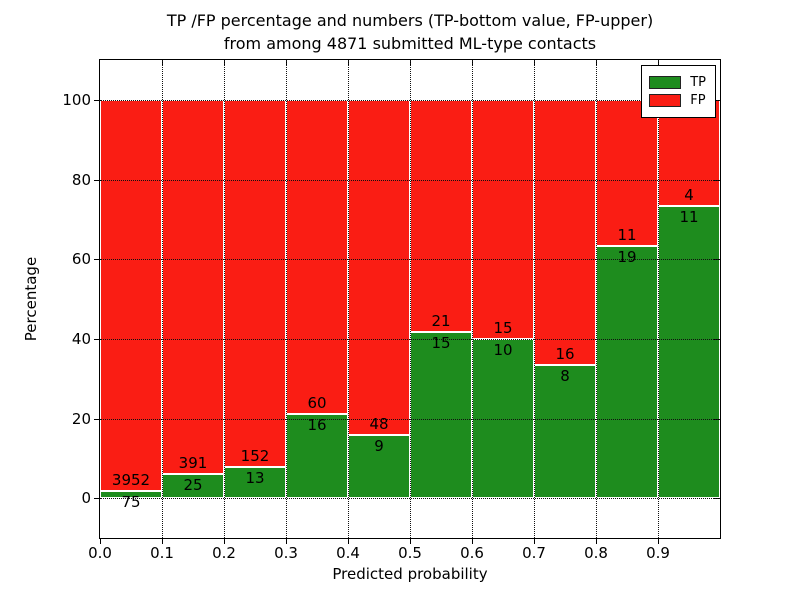 This screenshot has width=800, height=600. What do you see at coordinates (81, 259) in the screenshot?
I see `y-tick-label: 60` at bounding box center [81, 259].